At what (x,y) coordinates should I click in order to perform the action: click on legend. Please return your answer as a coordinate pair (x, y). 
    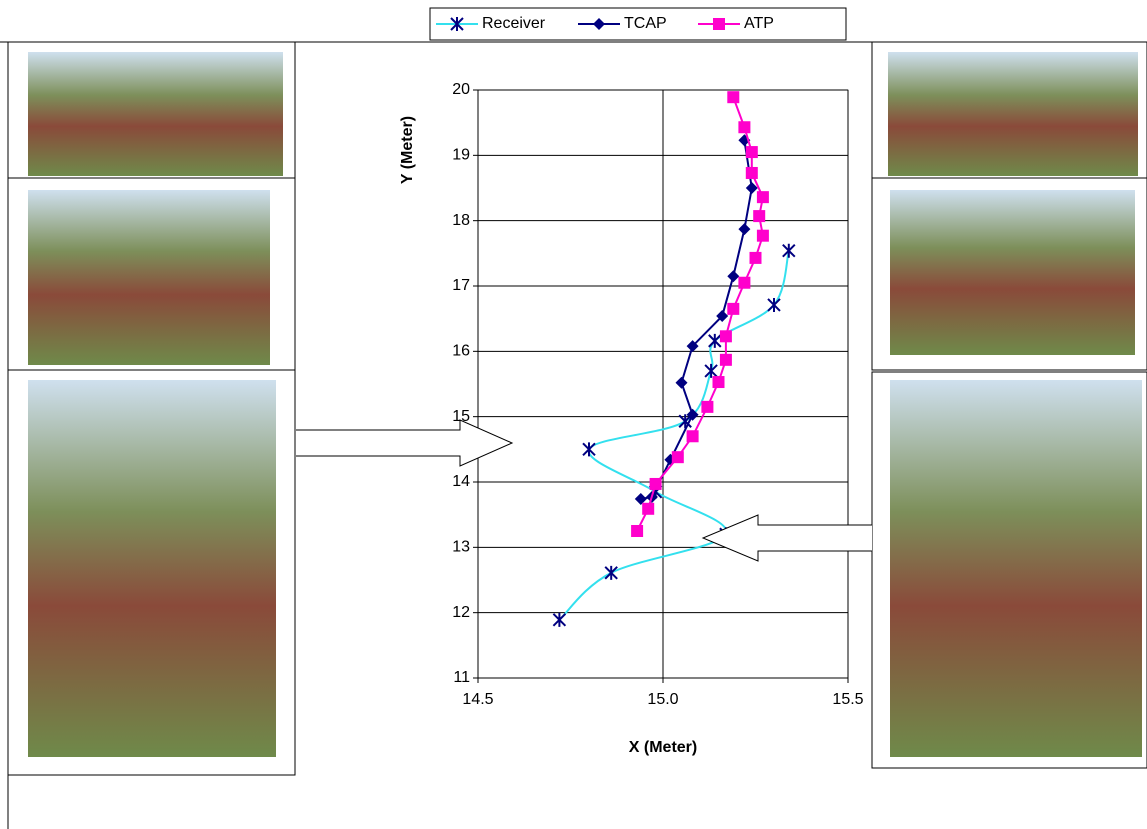
    Looking at the image, I should click on (638, 24).